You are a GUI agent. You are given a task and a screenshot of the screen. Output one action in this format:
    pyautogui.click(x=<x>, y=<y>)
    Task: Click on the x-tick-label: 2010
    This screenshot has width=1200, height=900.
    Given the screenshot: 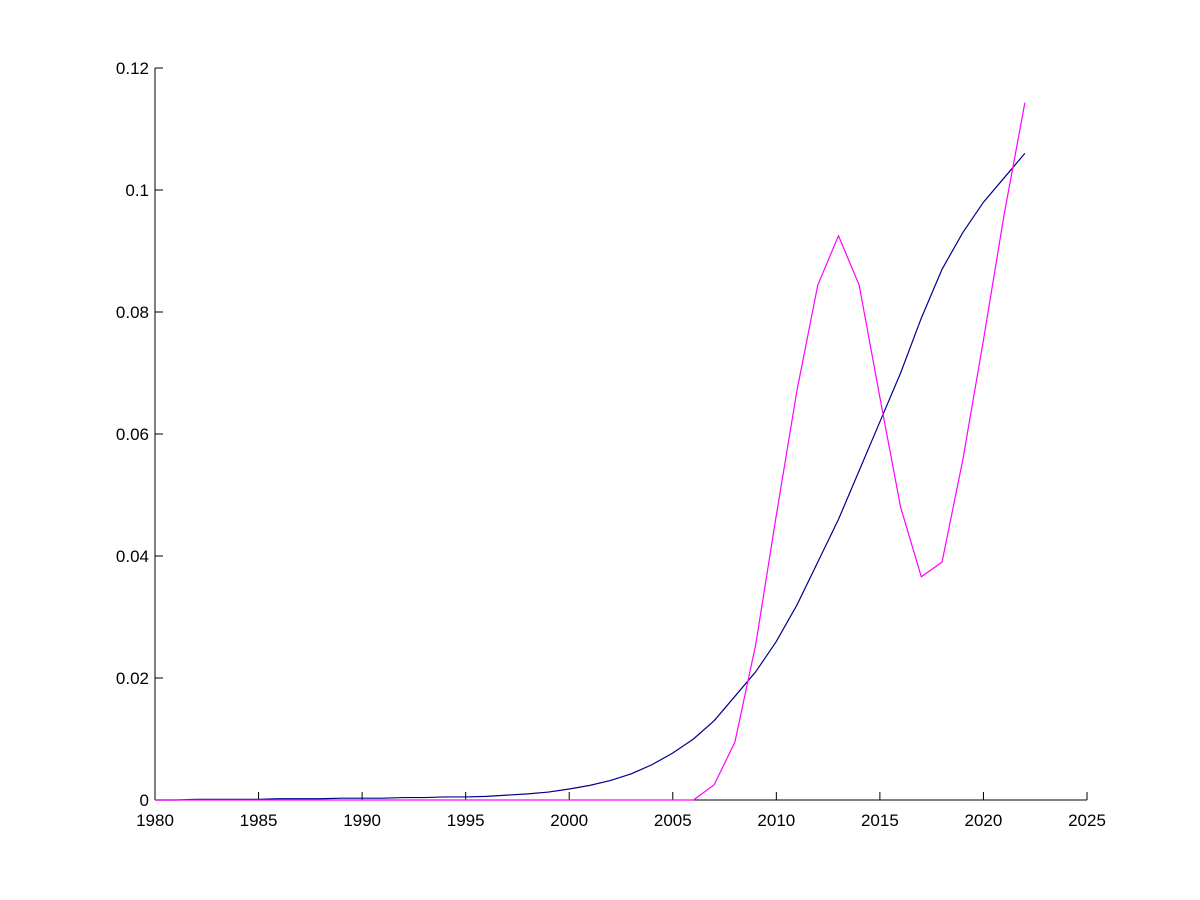 What is the action you would take?
    pyautogui.click(x=776, y=820)
    